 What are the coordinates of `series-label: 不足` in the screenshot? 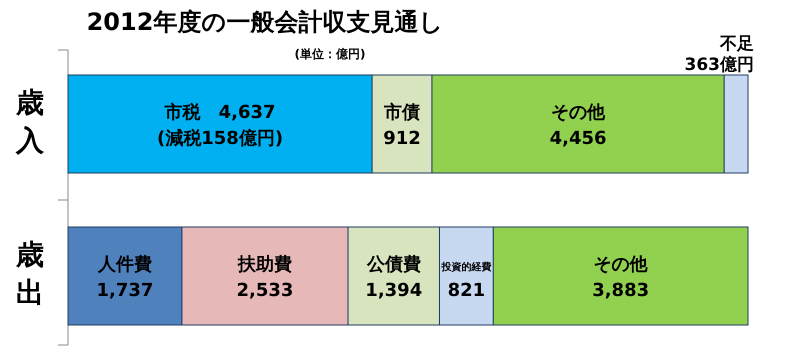 It's located at (736, 44).